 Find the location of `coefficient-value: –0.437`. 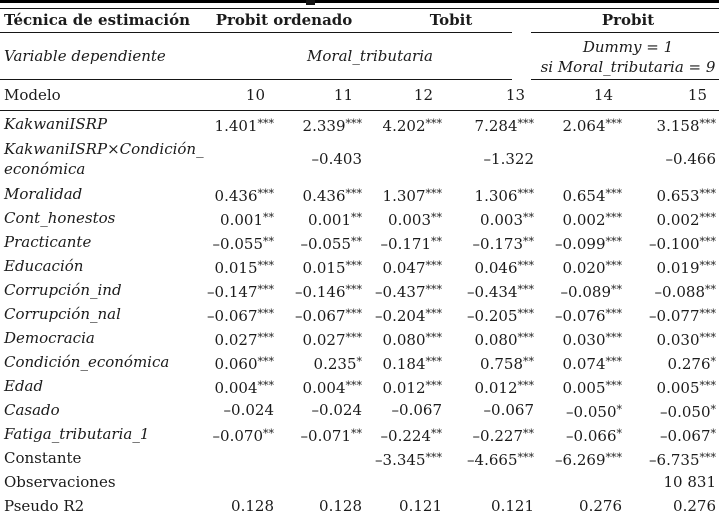

coefficient-value: –0.437 is located at coordinates (400, 292).